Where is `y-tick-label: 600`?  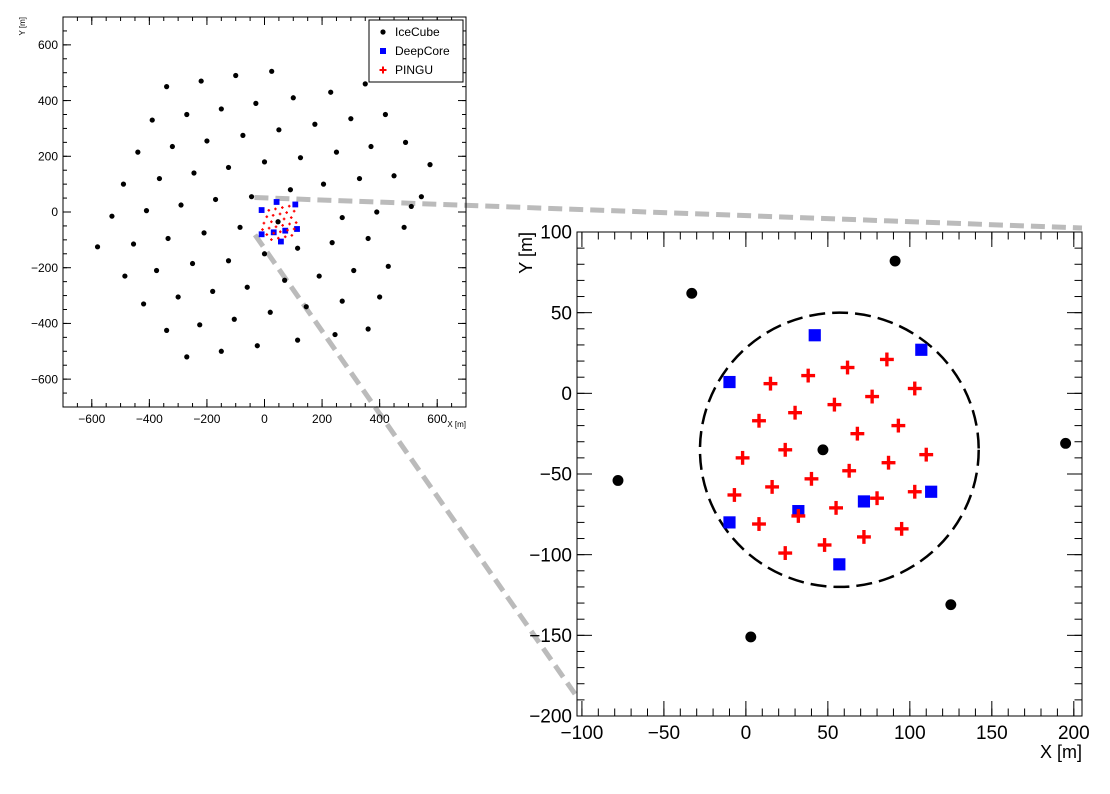 y-tick-label: 600 is located at coordinates (48, 45).